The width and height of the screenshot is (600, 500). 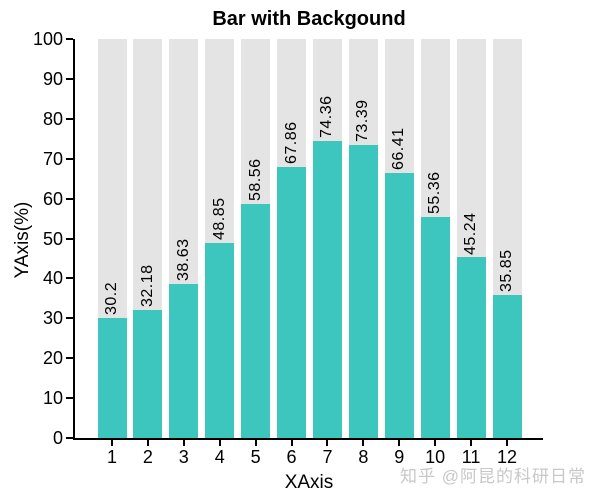 I want to click on y-tick-label: 80, so click(x=52, y=118).